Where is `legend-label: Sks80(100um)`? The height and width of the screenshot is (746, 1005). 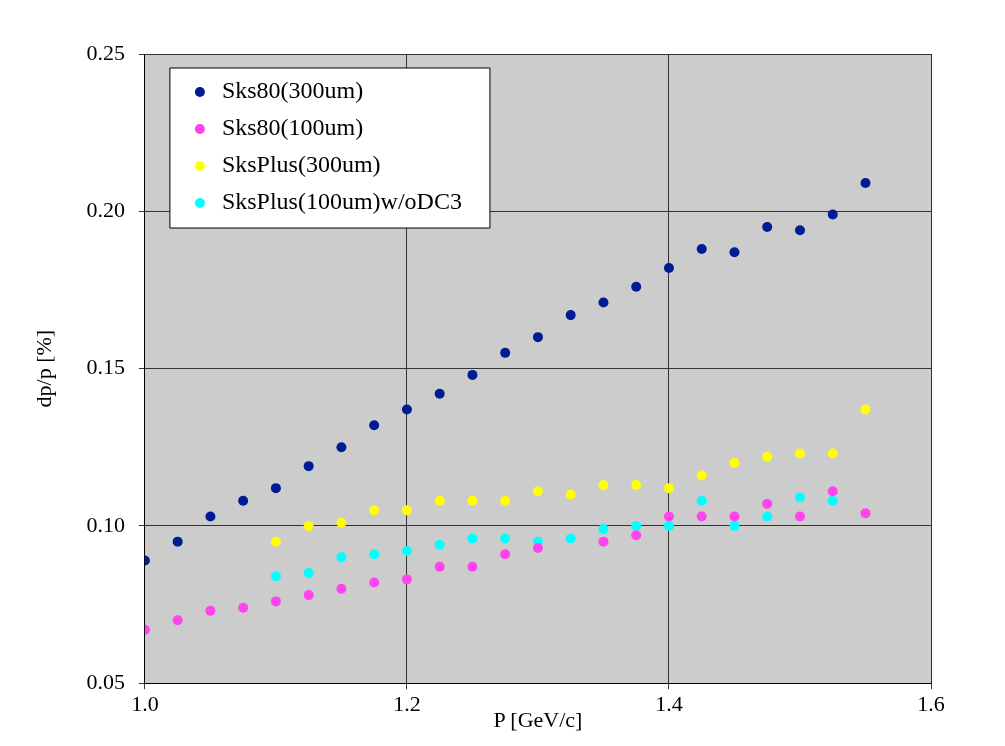
legend-label: Sks80(100um) is located at coordinates (292, 127).